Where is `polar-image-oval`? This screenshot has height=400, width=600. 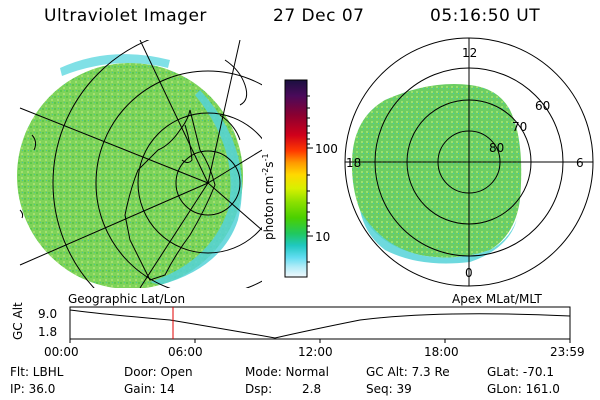 polar-image-oval is located at coordinates (436, 171).